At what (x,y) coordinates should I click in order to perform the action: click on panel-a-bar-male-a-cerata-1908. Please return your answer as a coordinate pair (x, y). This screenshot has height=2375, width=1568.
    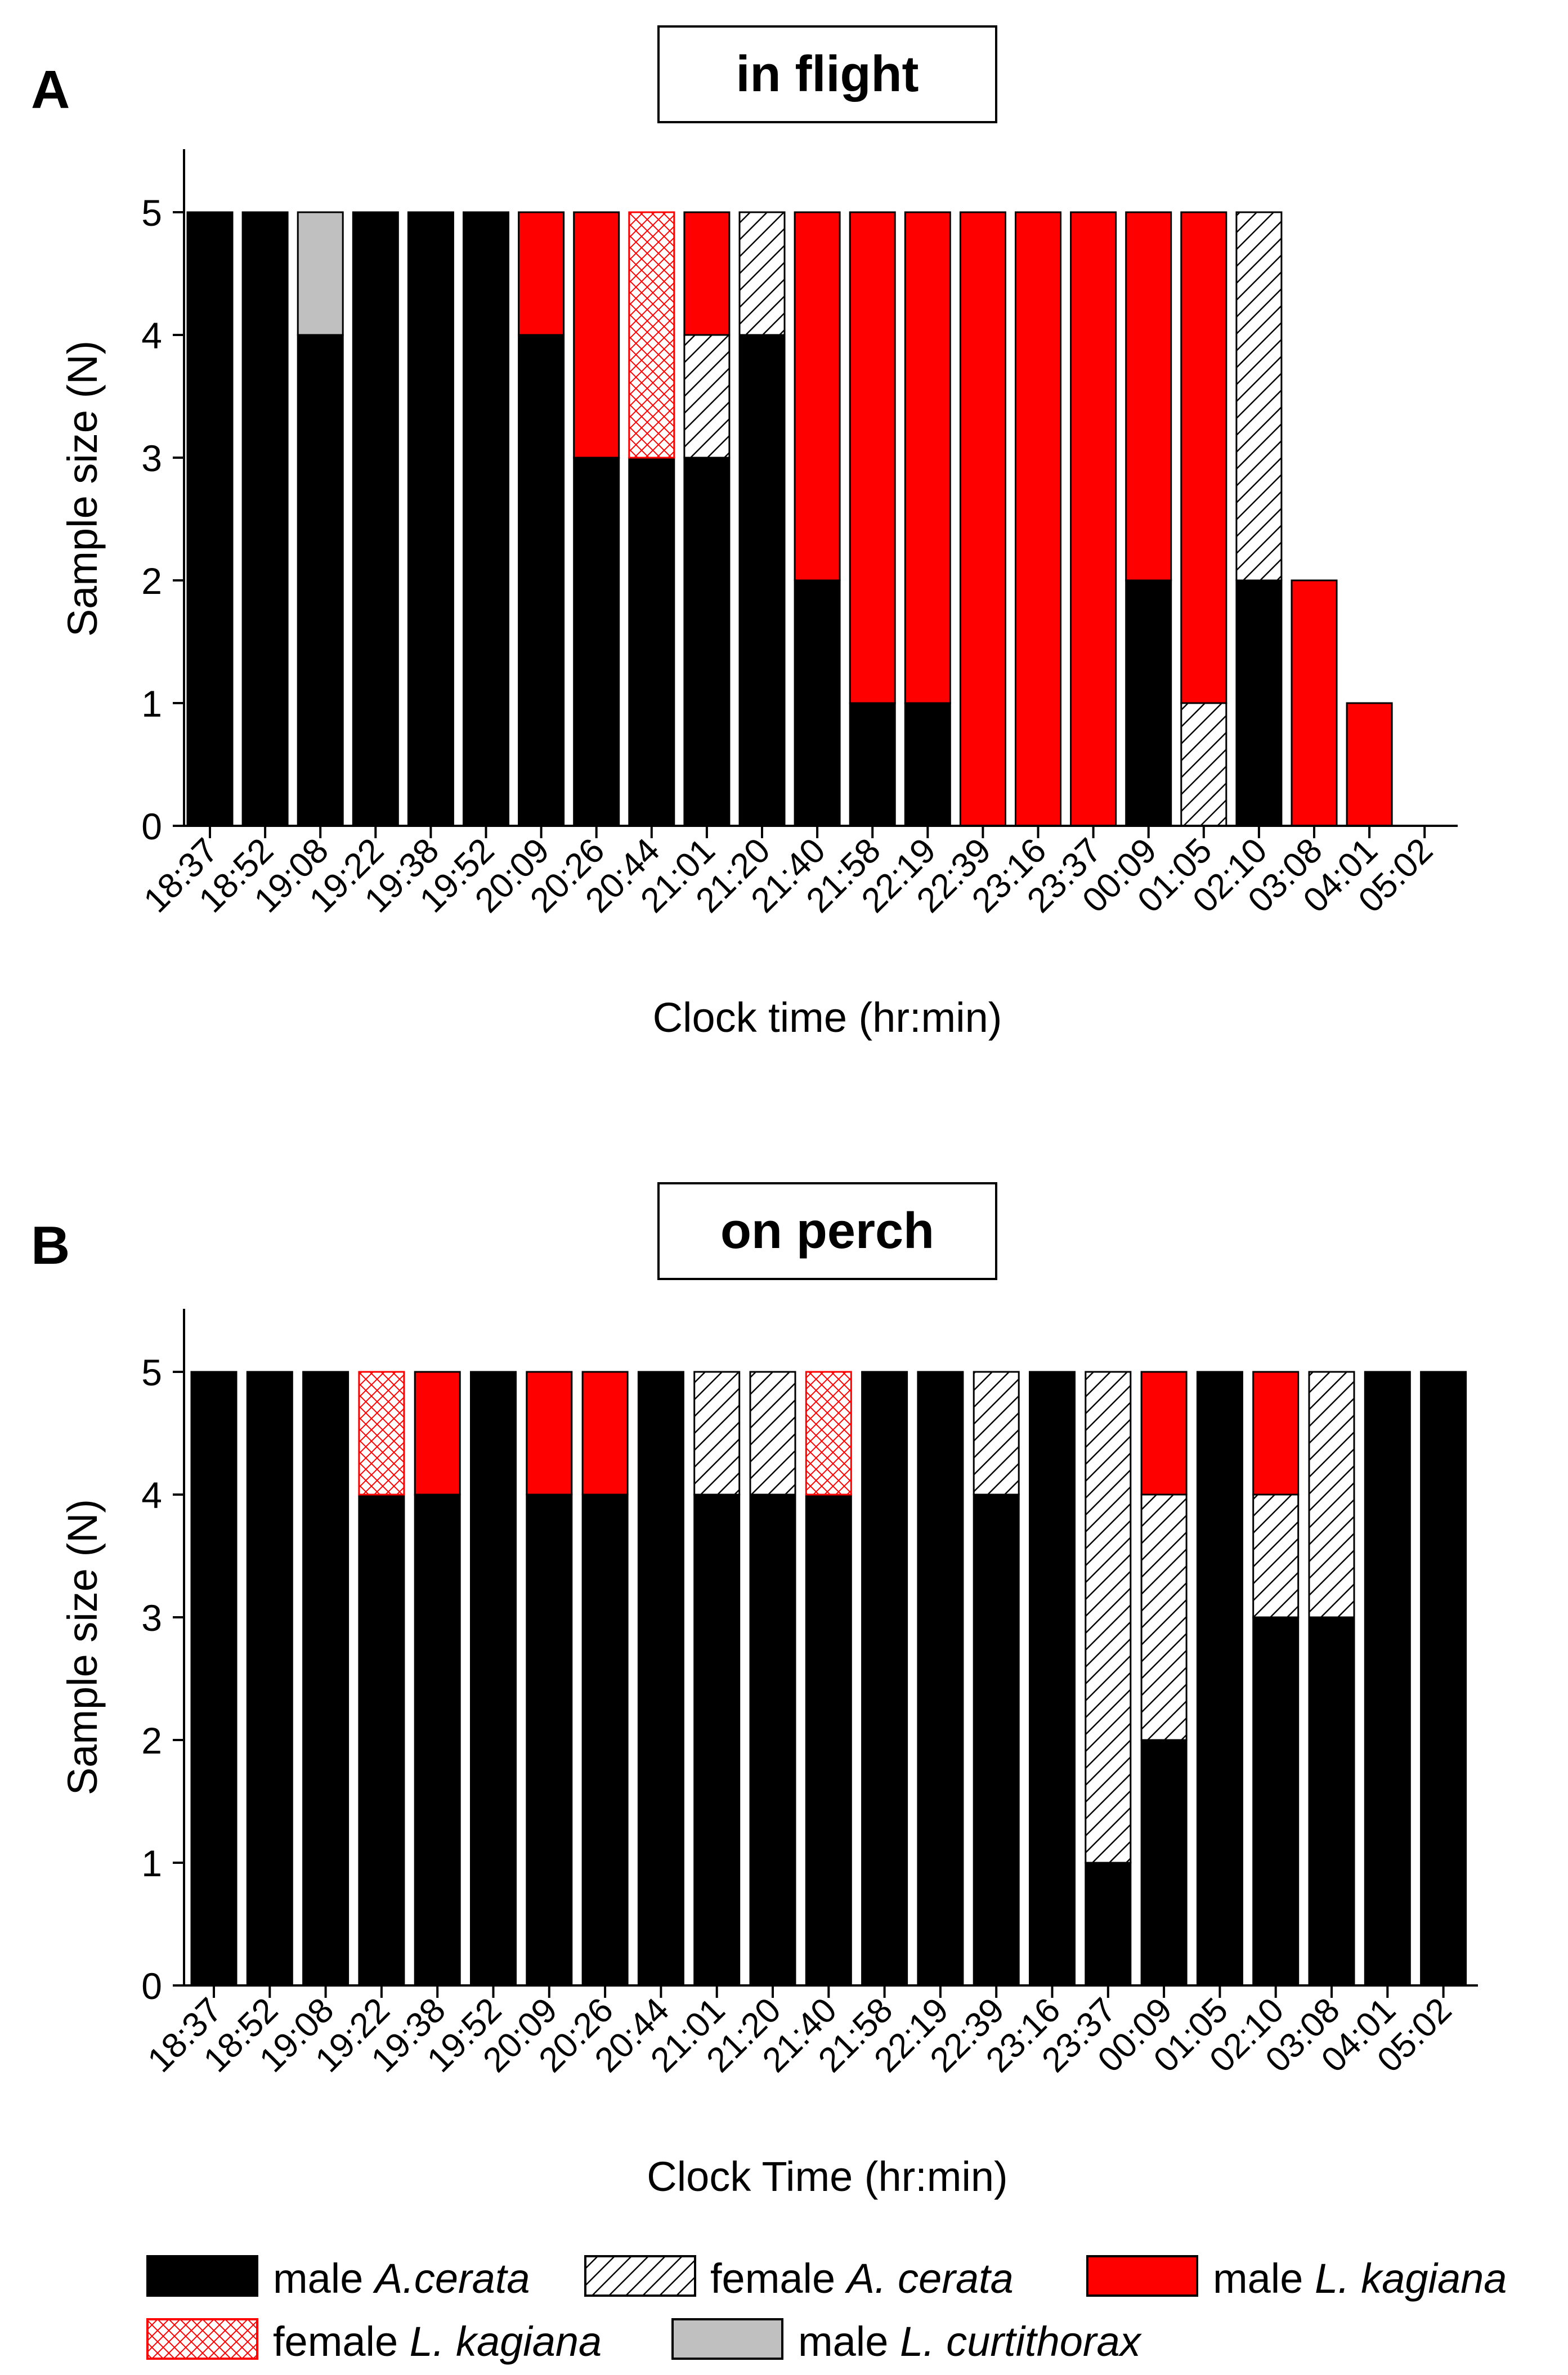
    Looking at the image, I should click on (320, 580).